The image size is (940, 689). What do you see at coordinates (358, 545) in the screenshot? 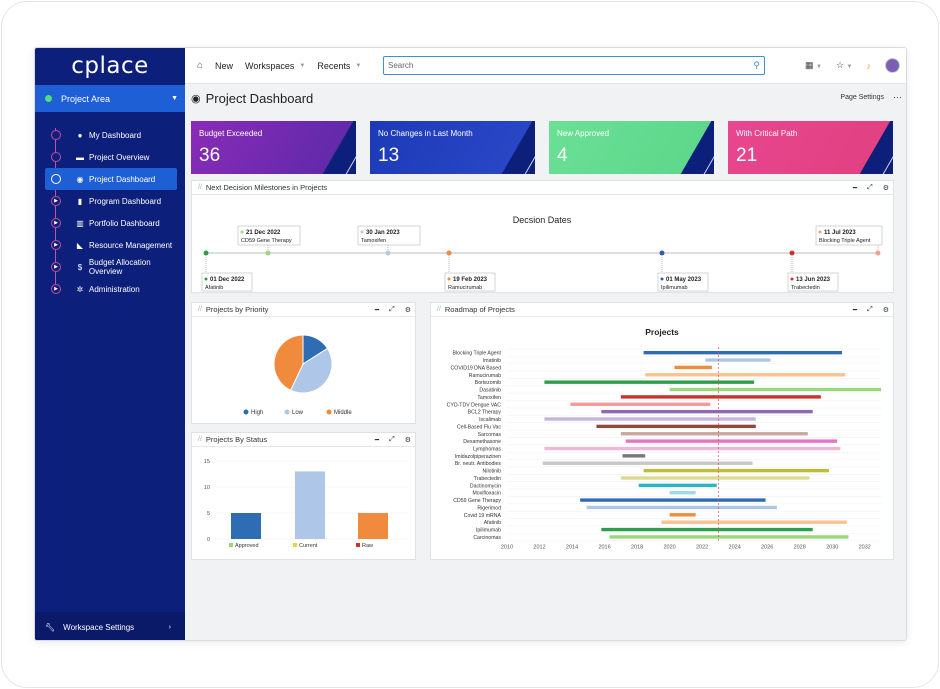
I see `legend-marker` at bounding box center [358, 545].